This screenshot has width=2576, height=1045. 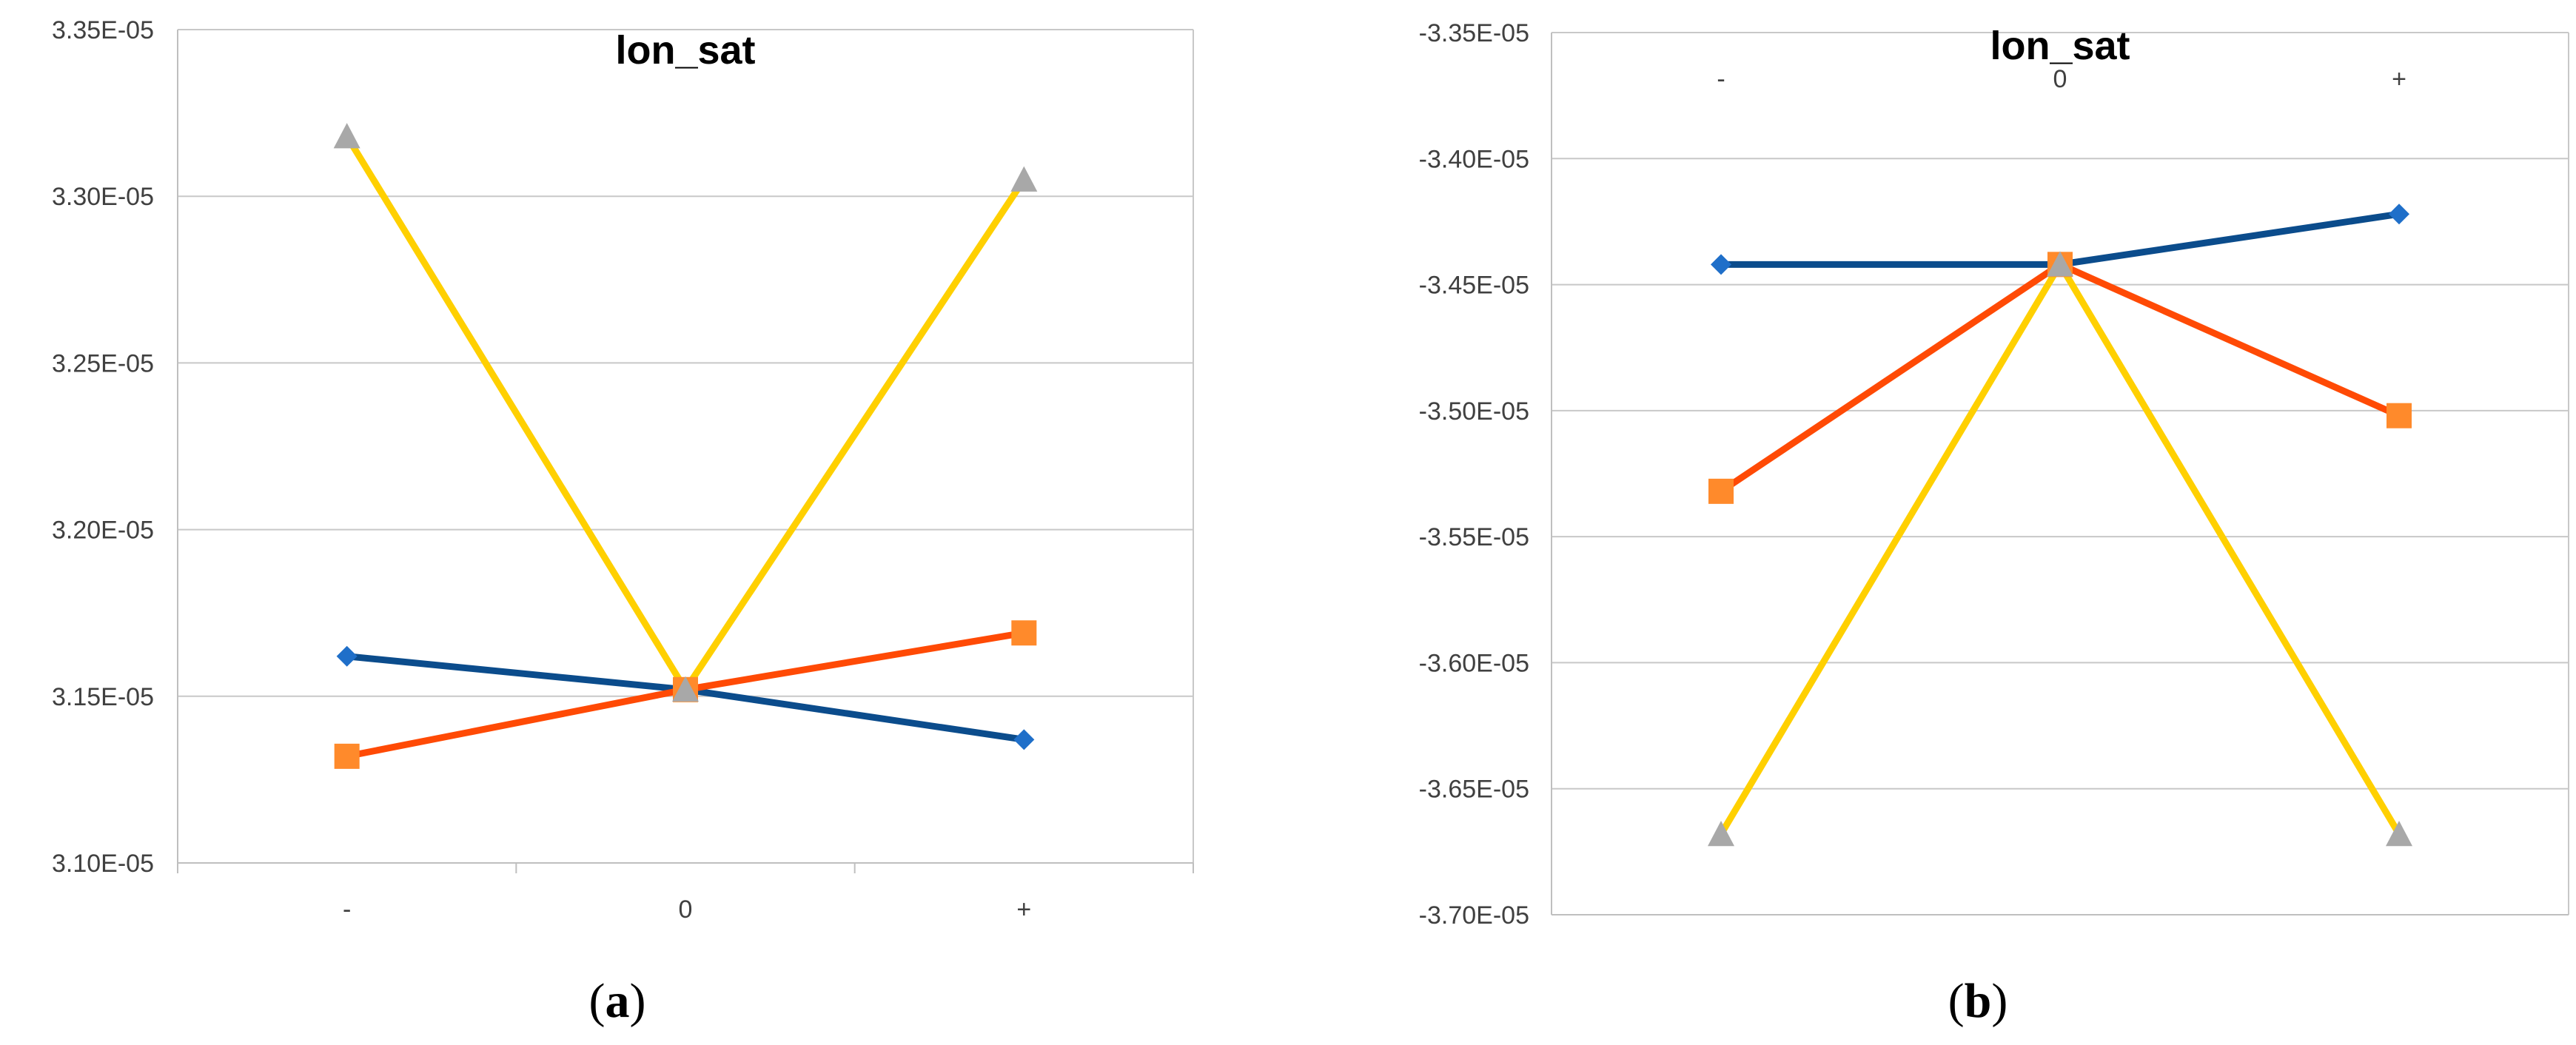 I want to click on y-tick-label: 3.35E-05, so click(x=103, y=30).